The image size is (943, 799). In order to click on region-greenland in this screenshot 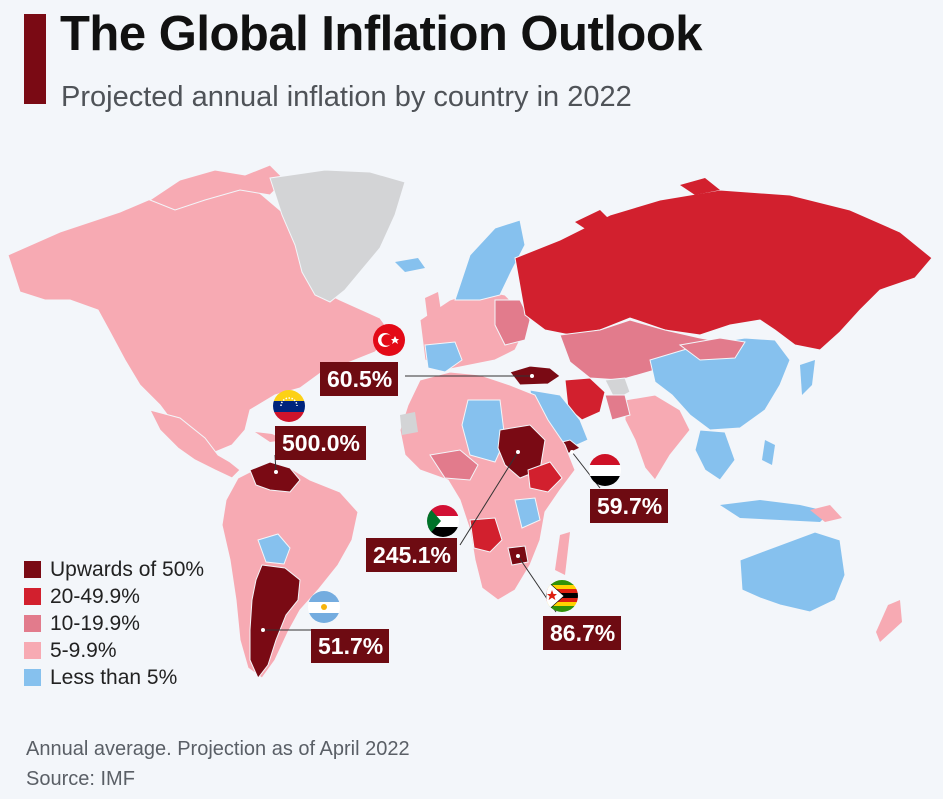, I will do `click(337, 236)`.